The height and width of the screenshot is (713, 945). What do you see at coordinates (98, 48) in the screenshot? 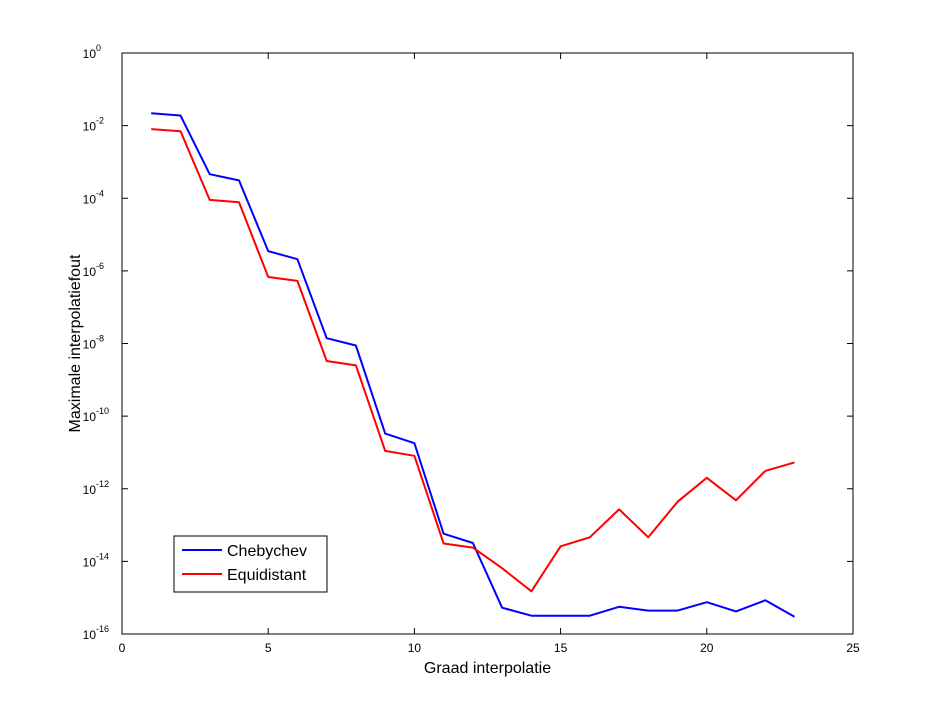
I see `y-tick-exponent: 0` at bounding box center [98, 48].